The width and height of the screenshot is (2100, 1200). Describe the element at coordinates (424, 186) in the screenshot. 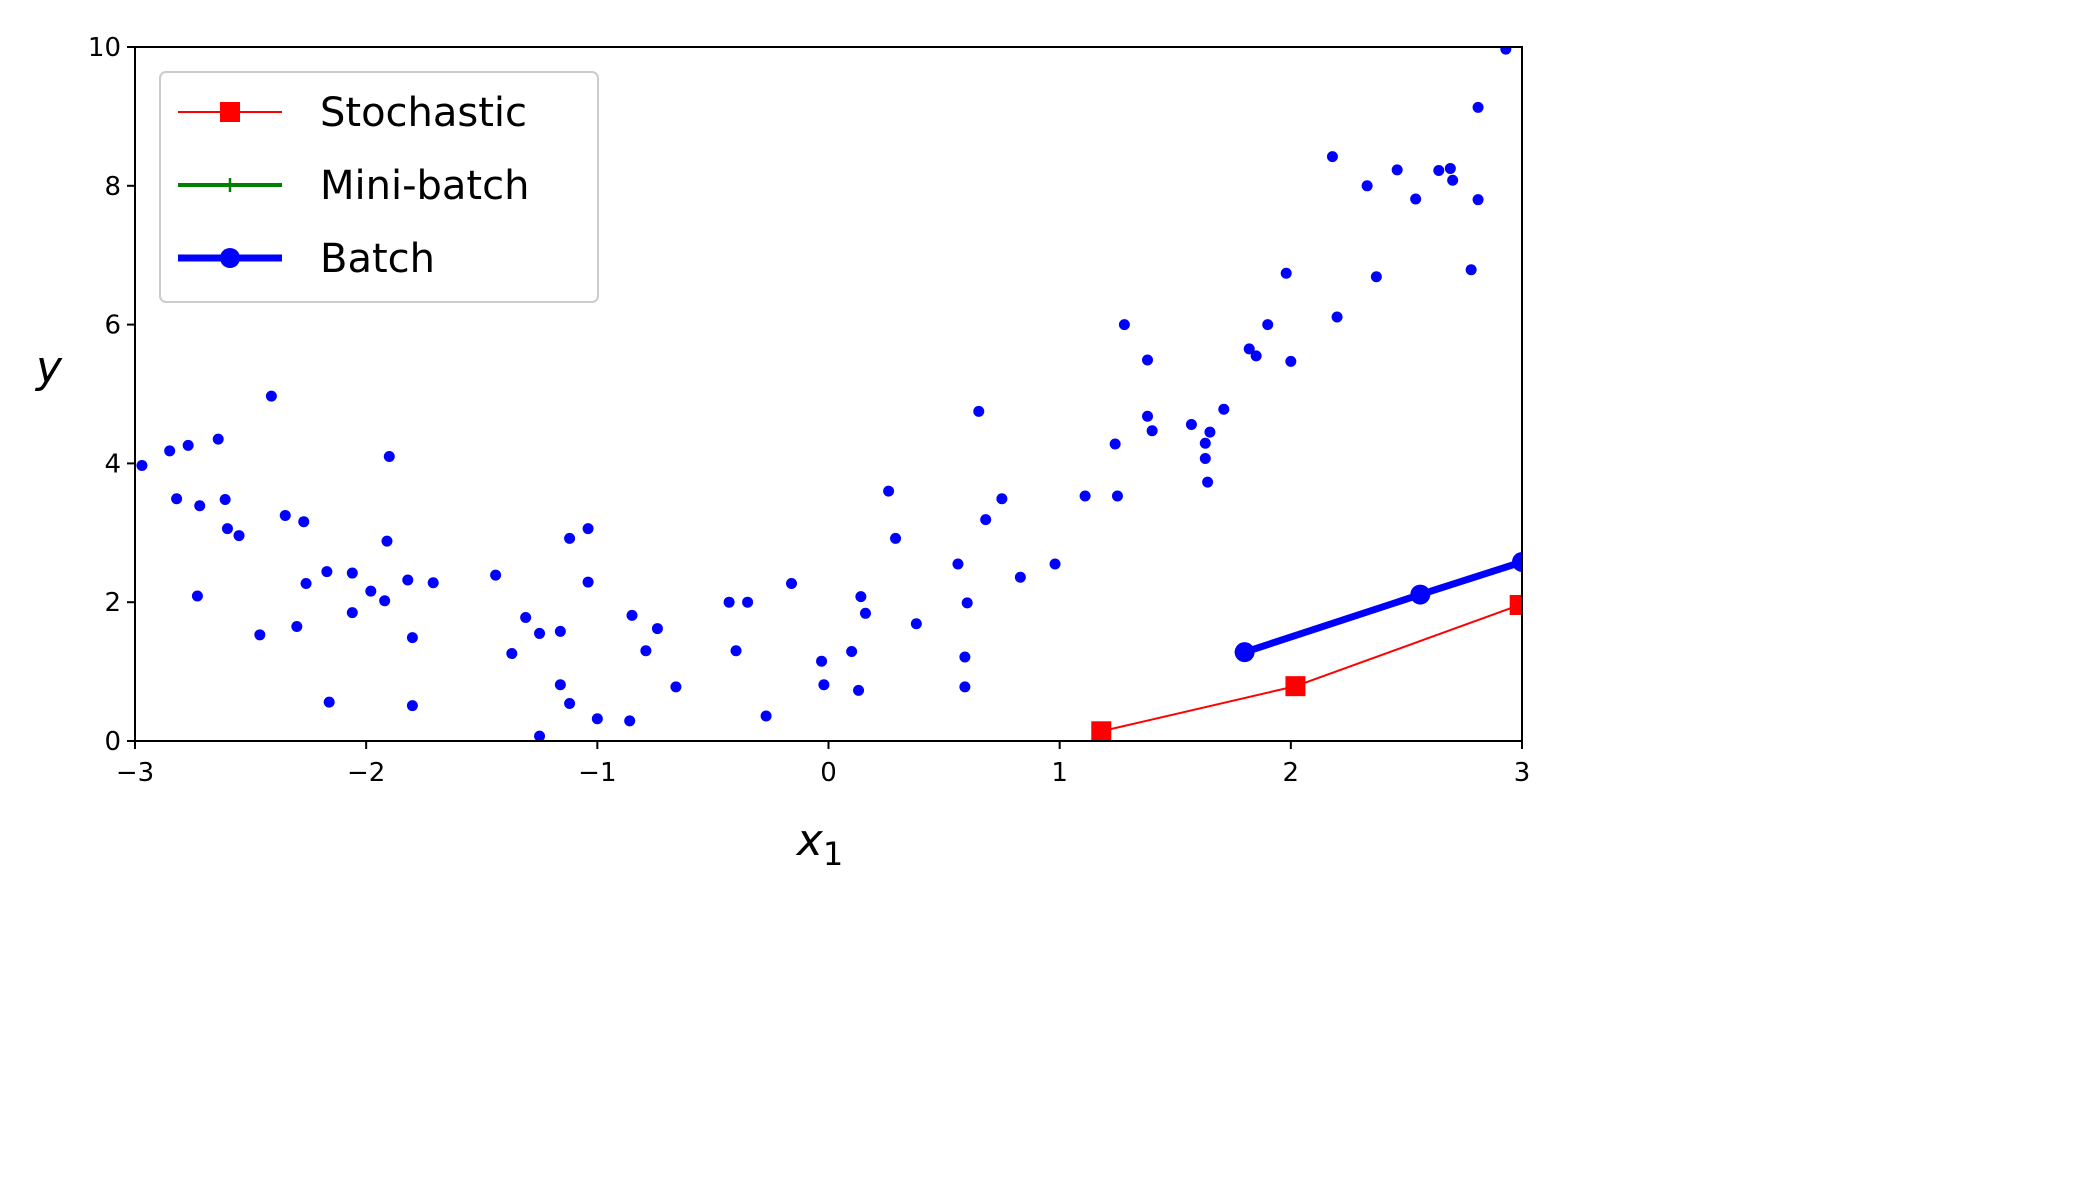

I see `legend-mini-batch-label: Mini-batch` at that location.